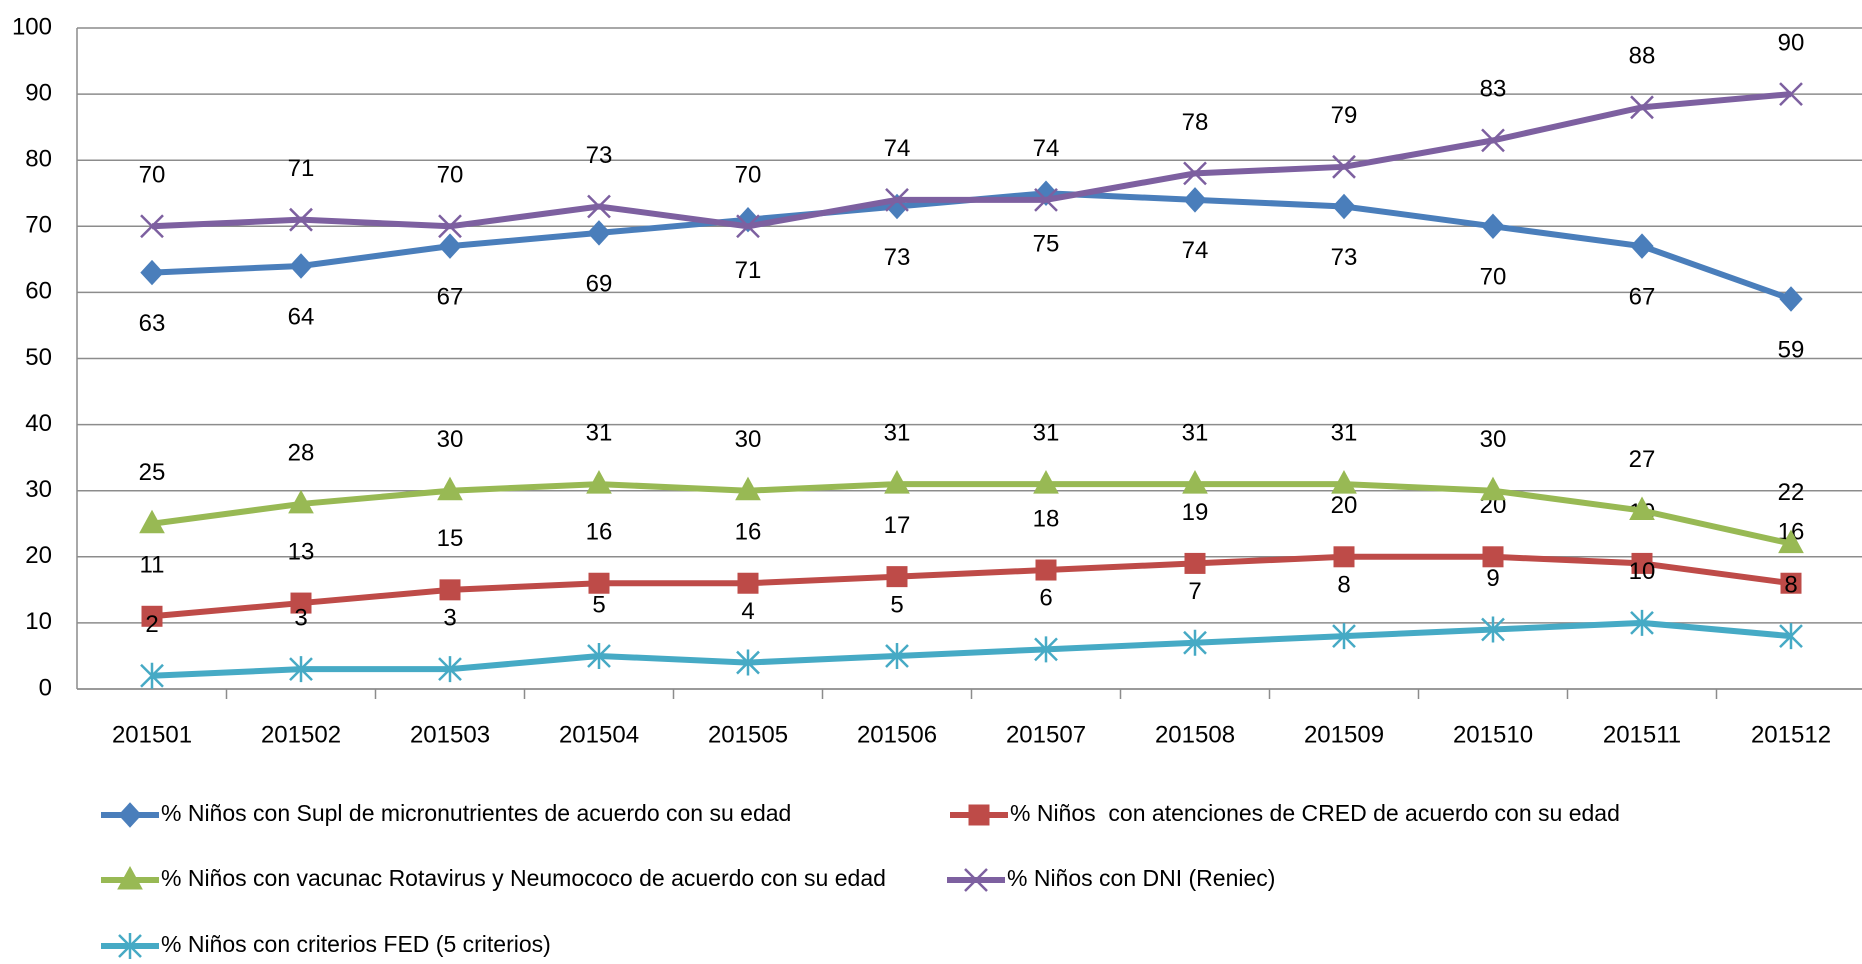 This screenshot has width=1862, height=964. I want to click on y-tick-label: 40, so click(38, 423).